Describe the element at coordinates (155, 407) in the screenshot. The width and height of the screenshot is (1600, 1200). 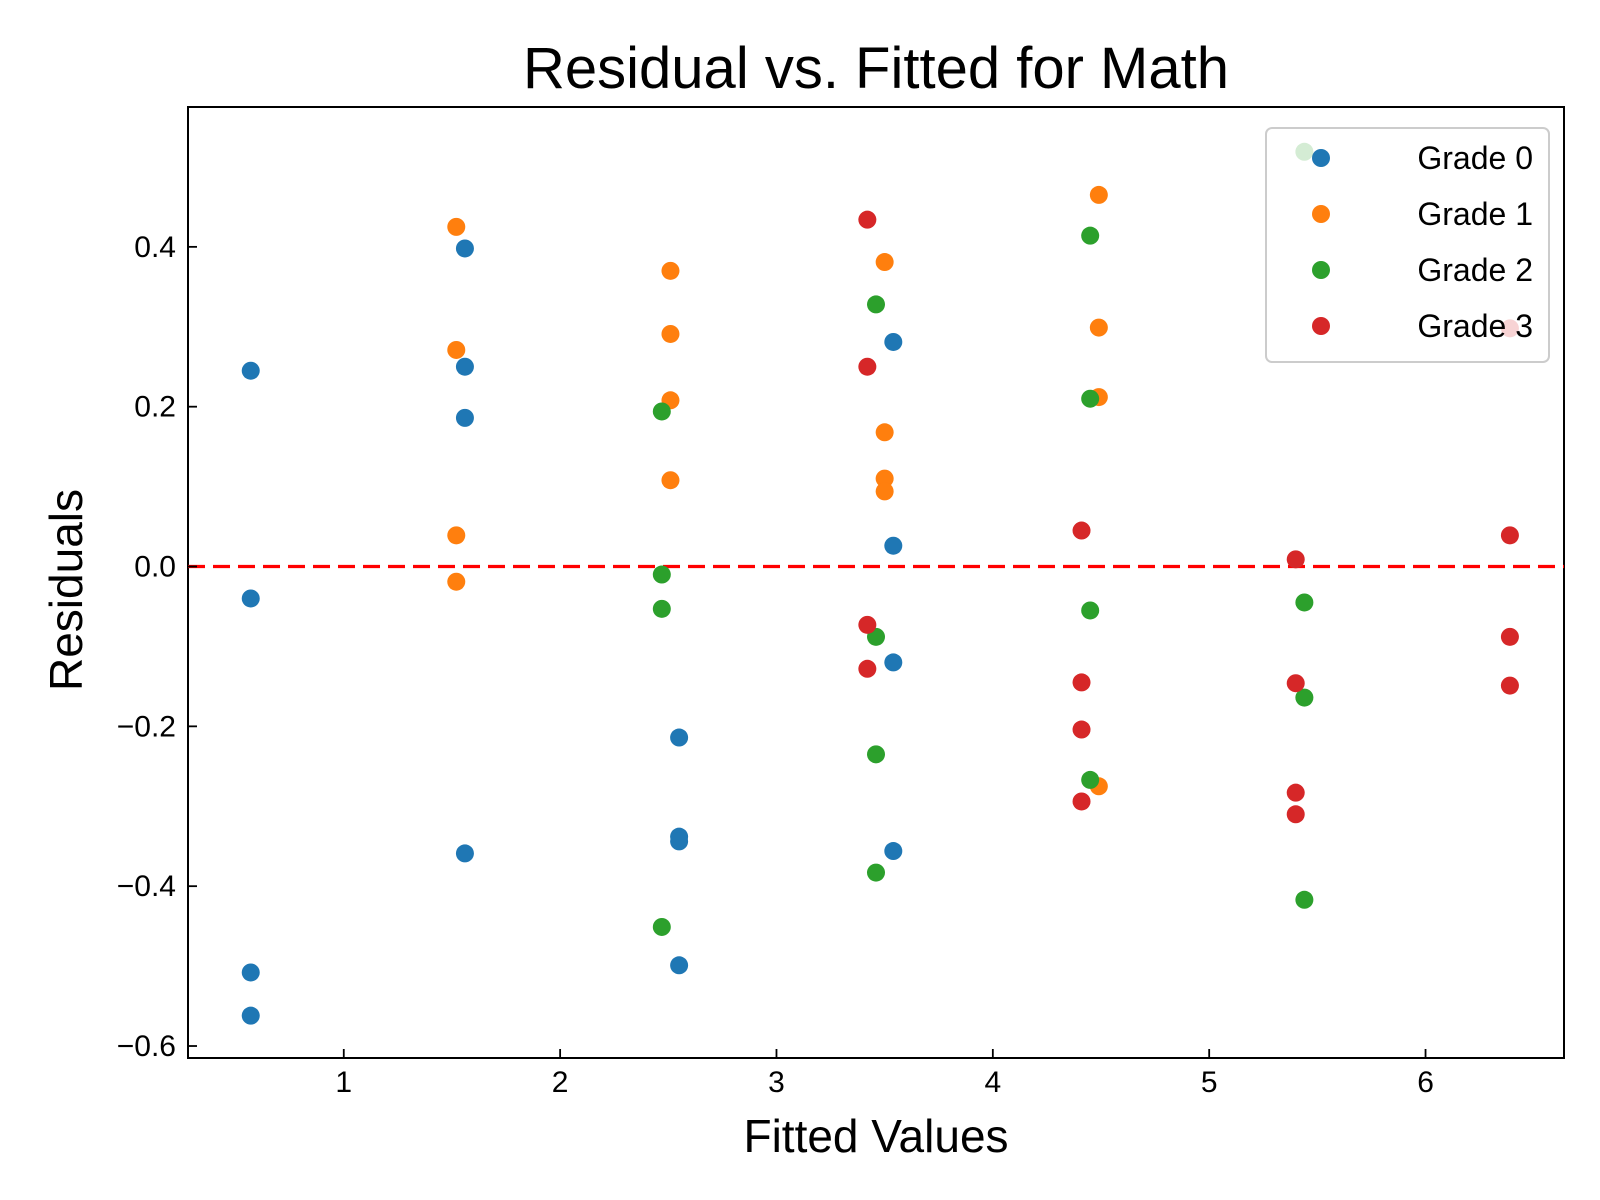
I see `y-tick-label: 0.2` at that location.